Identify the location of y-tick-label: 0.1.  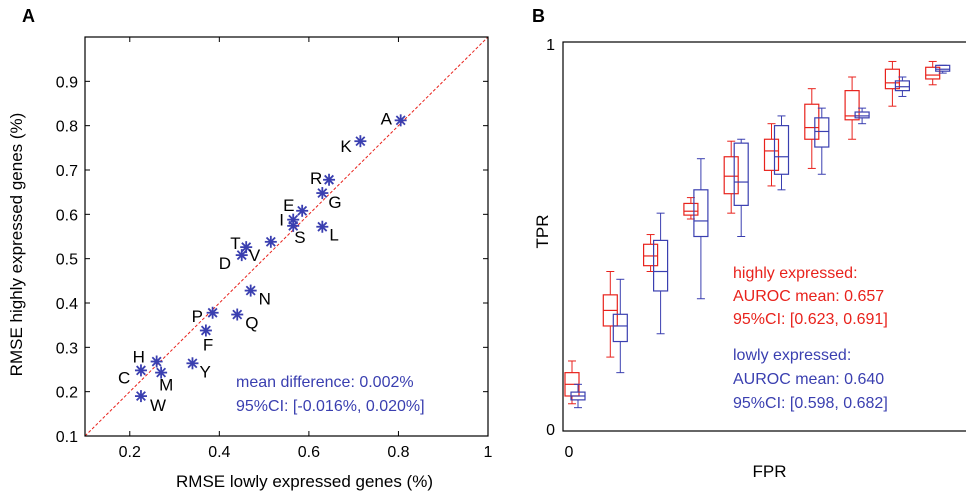
(67, 437).